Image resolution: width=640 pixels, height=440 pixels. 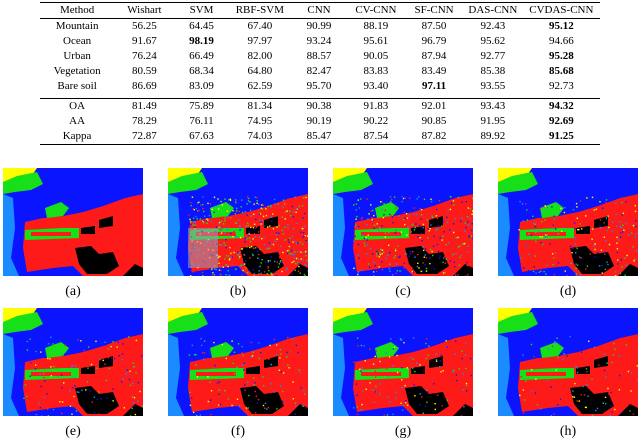 I want to click on table-cell: 81.49, so click(x=144, y=106).